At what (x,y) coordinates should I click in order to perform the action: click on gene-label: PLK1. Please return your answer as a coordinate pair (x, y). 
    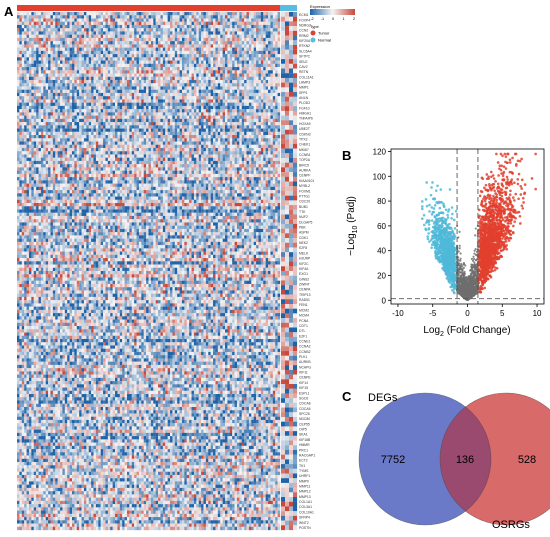
    Looking at the image, I should click on (303, 357).